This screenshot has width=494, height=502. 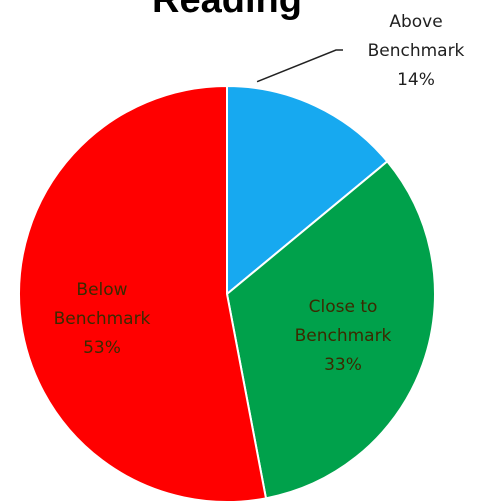 I want to click on data-label-below-benchmark: Below Benchmark 53%, so click(x=102, y=319).